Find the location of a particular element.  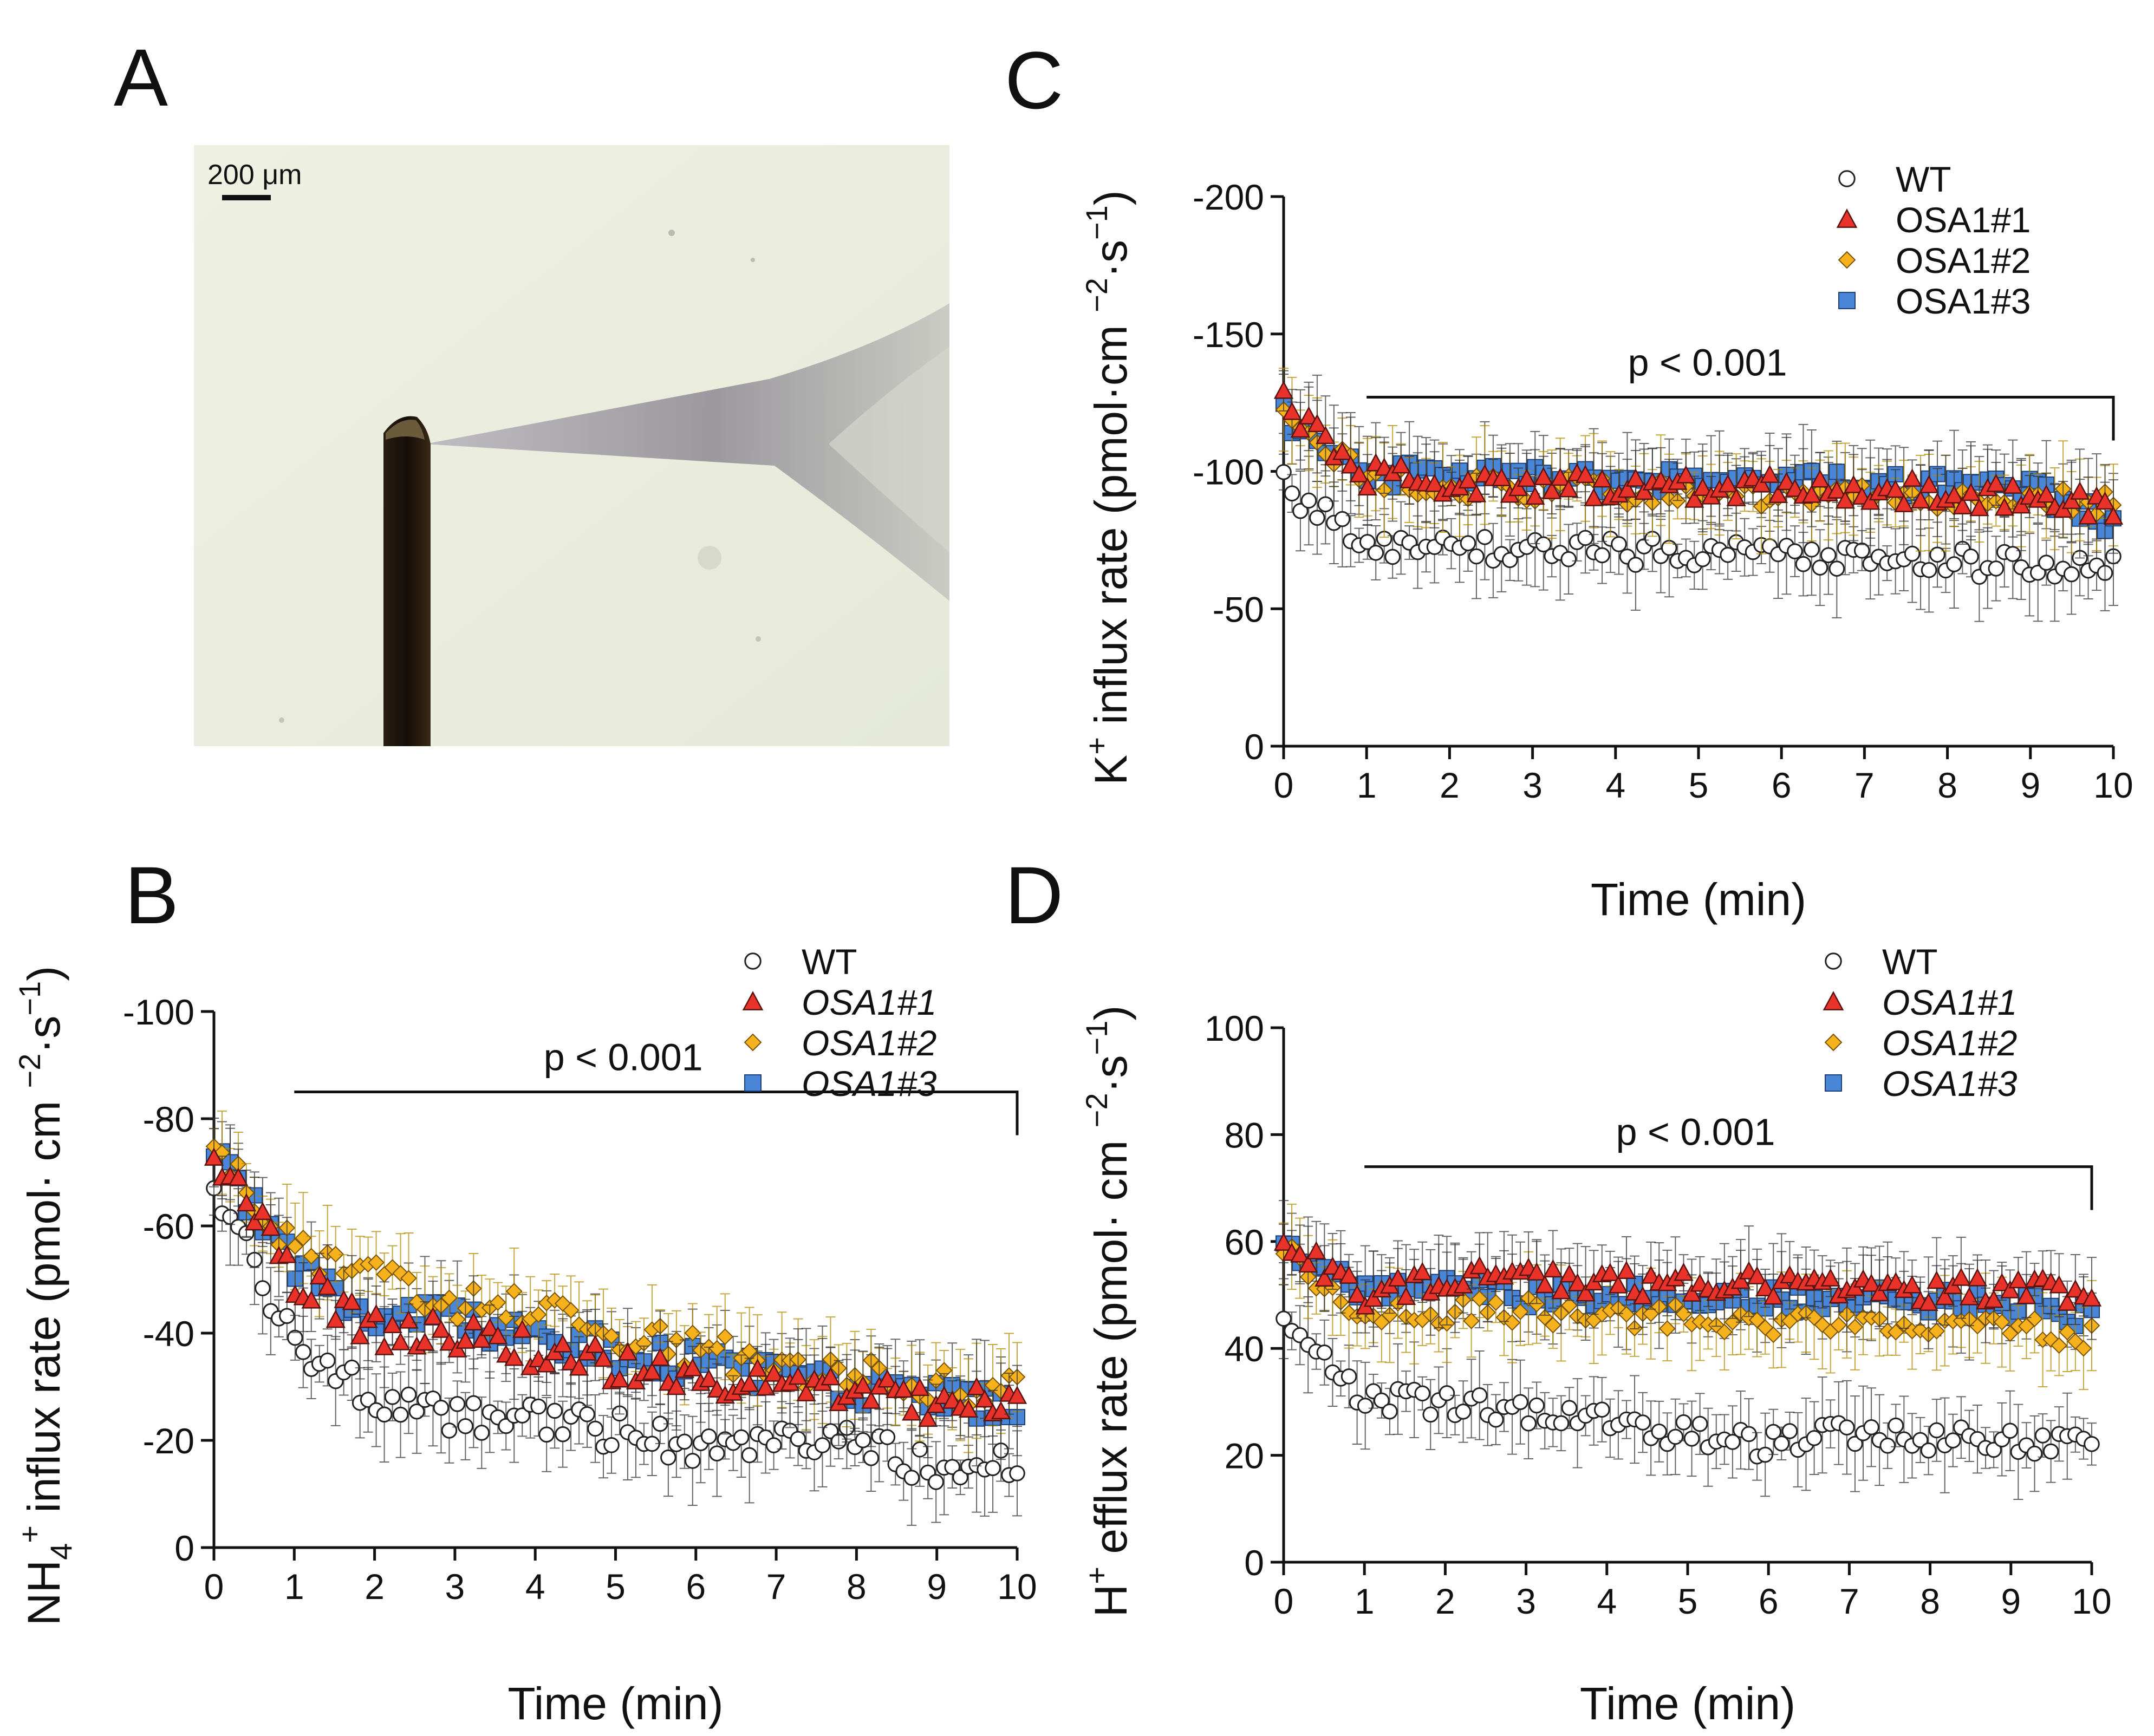

y-tick-label: 80 is located at coordinates (1244, 1135).